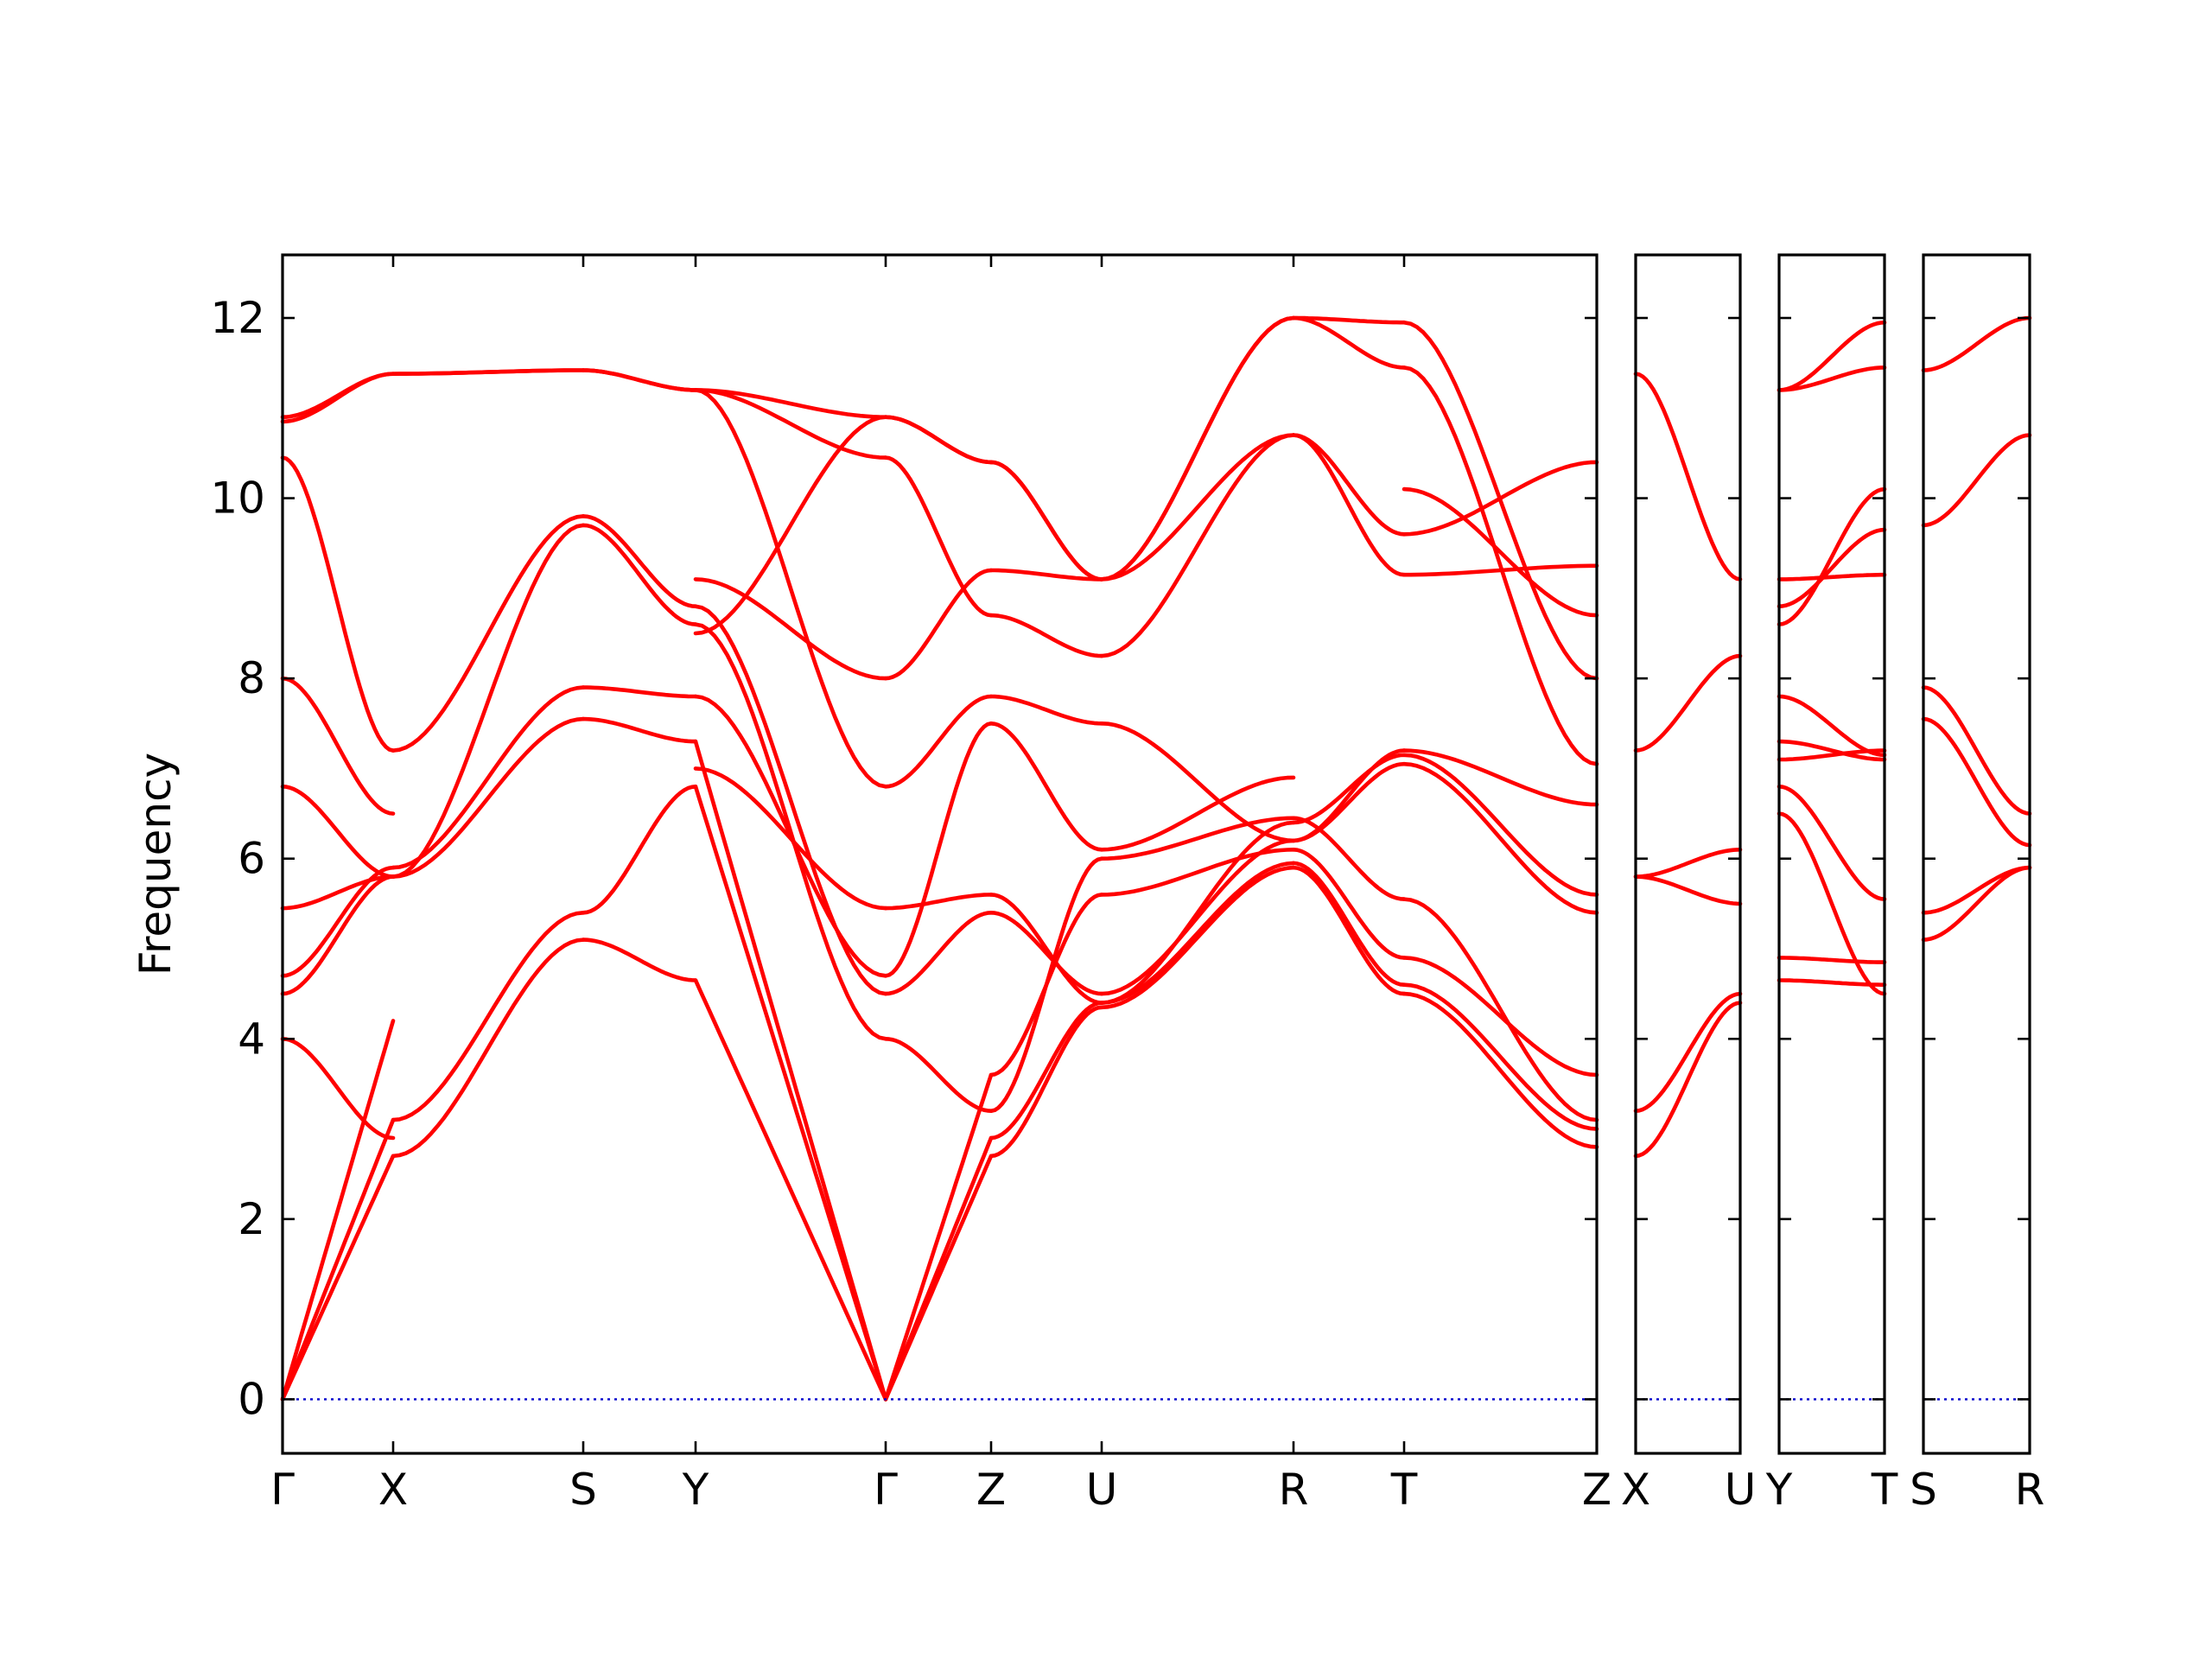  Describe the element at coordinates (790, 424) in the screenshot. I see `band-line-p1-s4-b8` at that location.